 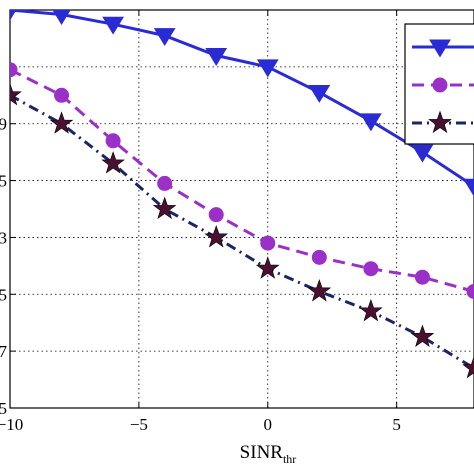 What do you see at coordinates (289, 459) in the screenshot?
I see `x-axis-label-subscript: thr` at bounding box center [289, 459].